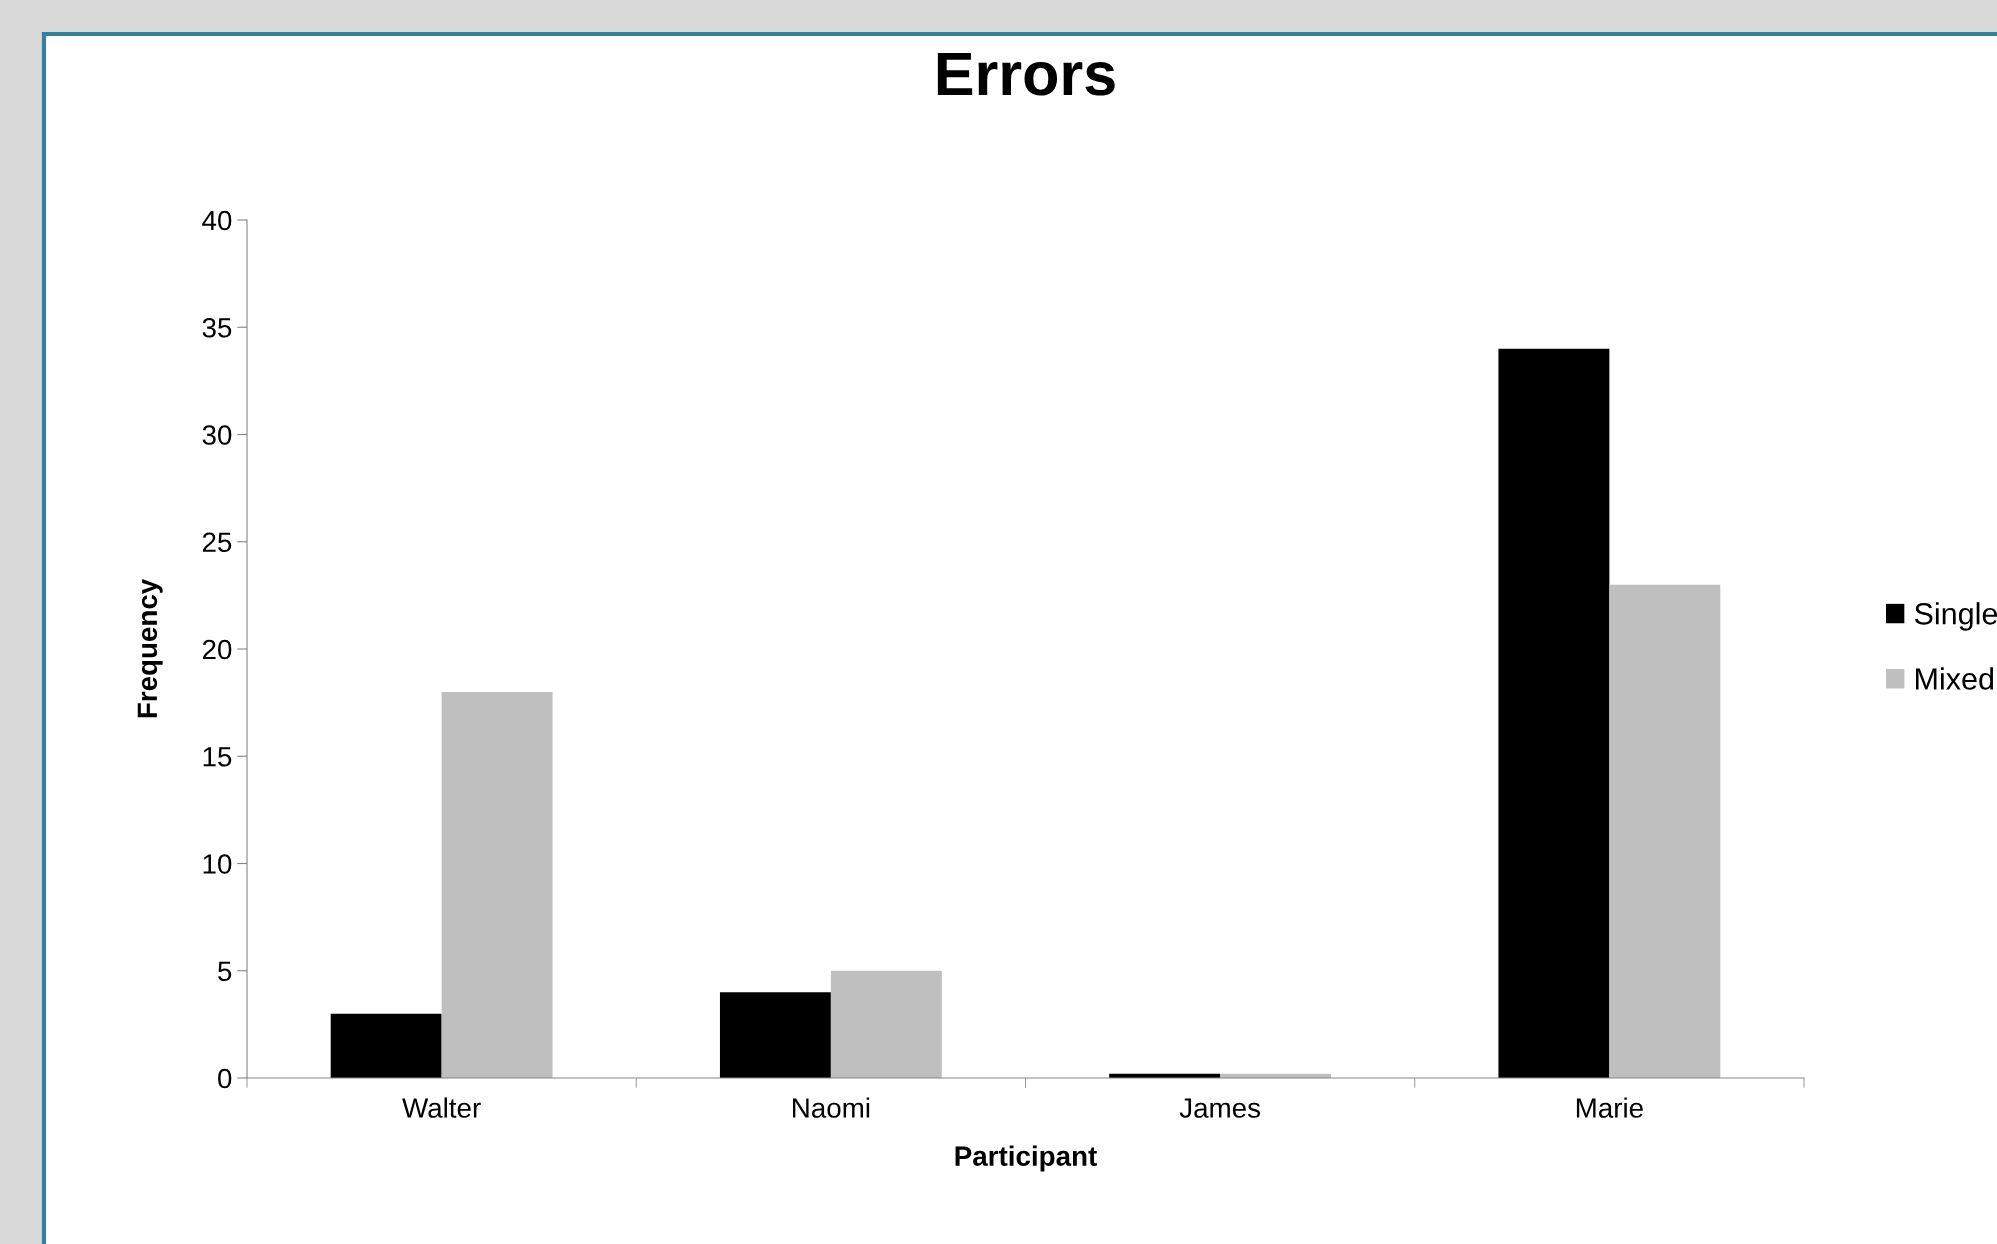 The width and height of the screenshot is (1997, 1244). I want to click on y-tick-label: 10, so click(217, 864).